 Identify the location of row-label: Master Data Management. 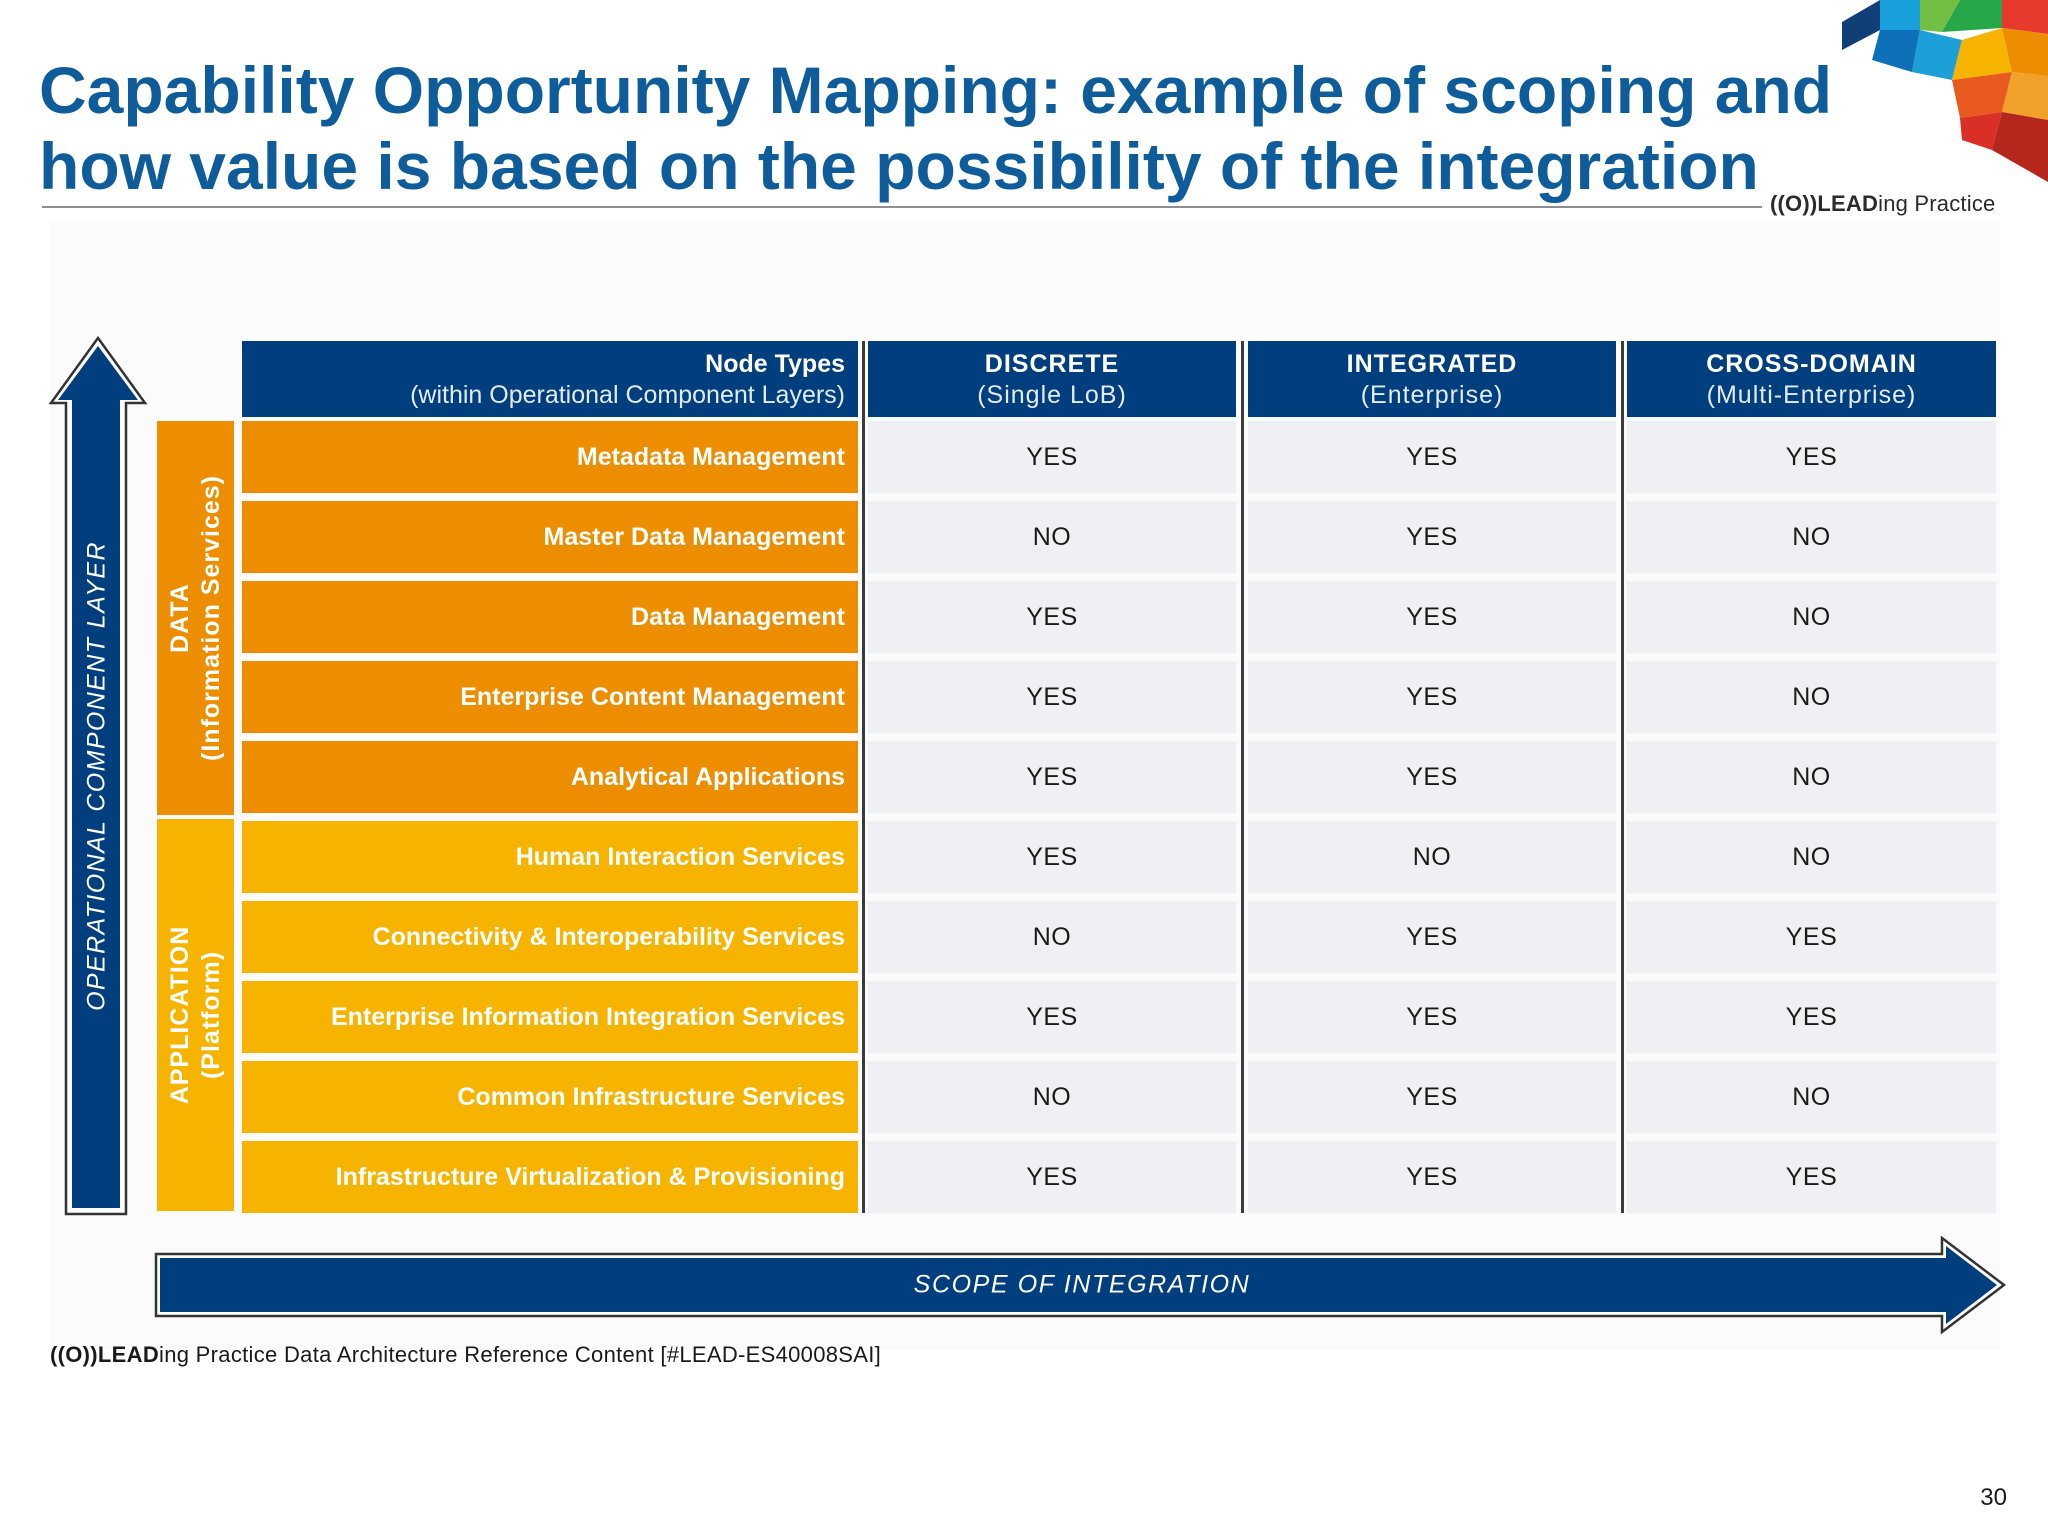
(550, 537).